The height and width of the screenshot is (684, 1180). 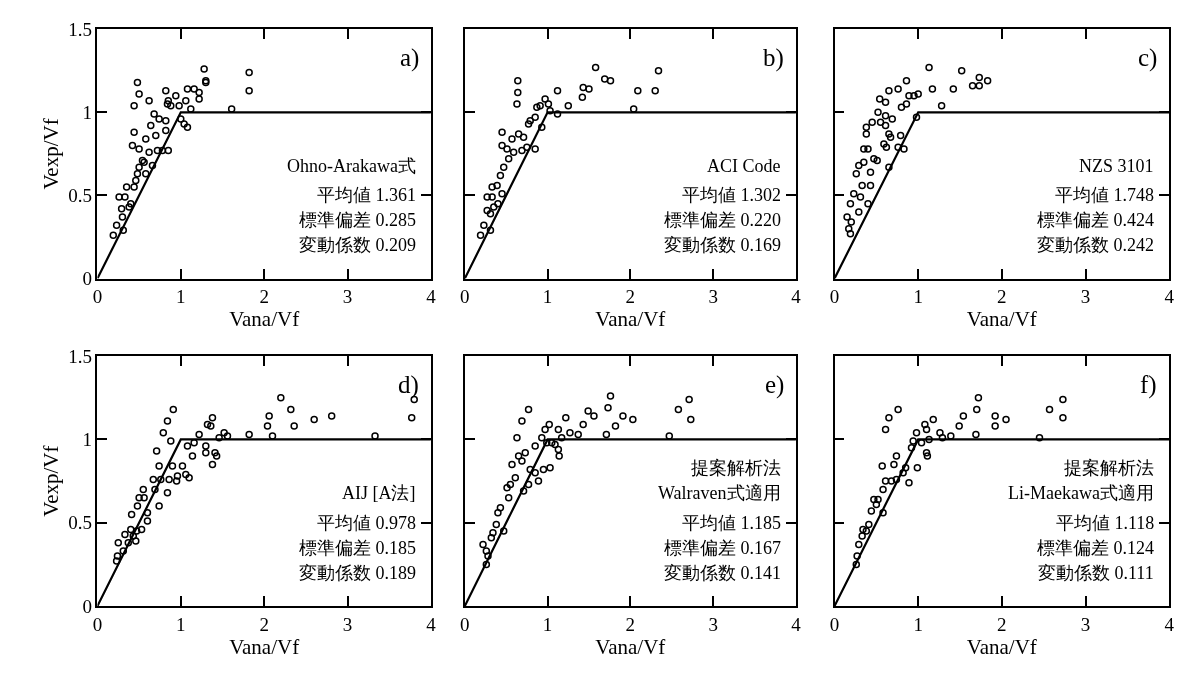 I want to click on x-tick-label: 4, so click(x=431, y=297).